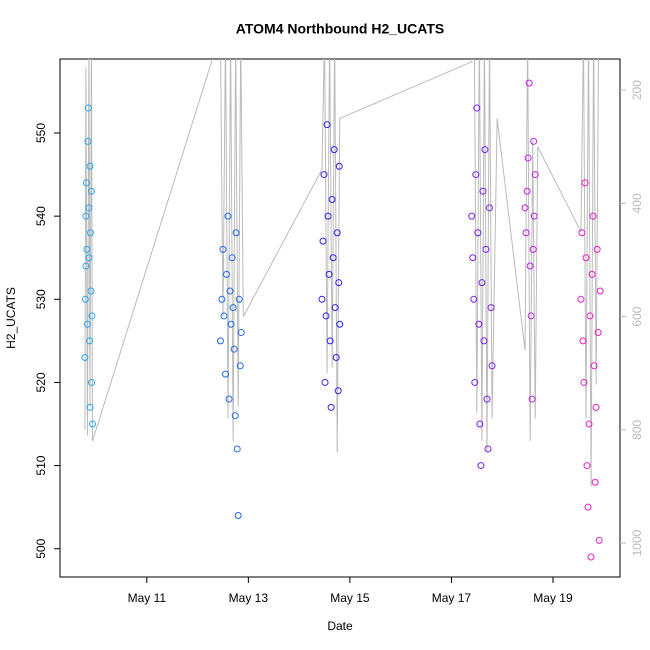 This screenshot has width=650, height=650. Describe the element at coordinates (637, 429) in the screenshot. I see `y2-tick-label: 800` at that location.